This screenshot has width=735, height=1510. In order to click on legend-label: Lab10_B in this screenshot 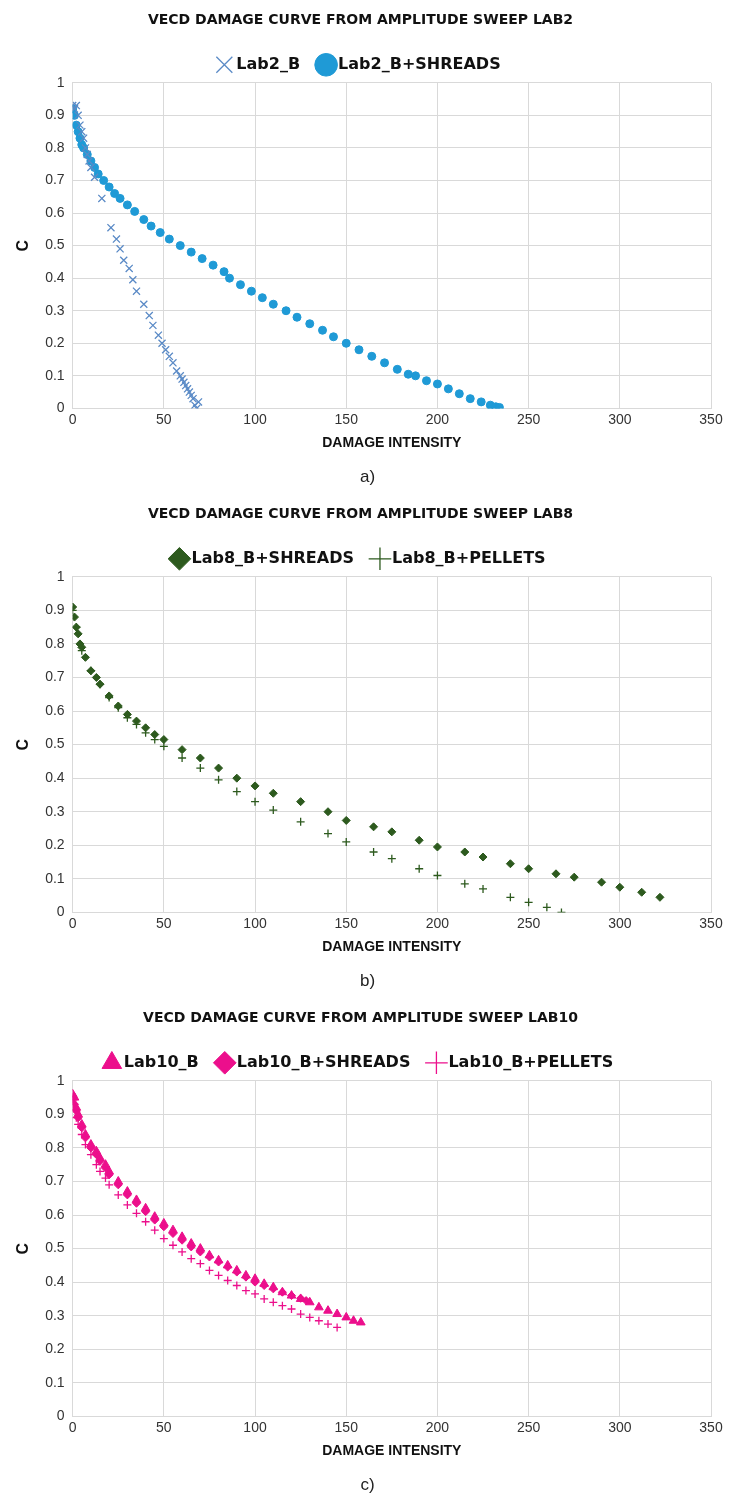, I will do `click(161, 1061)`.